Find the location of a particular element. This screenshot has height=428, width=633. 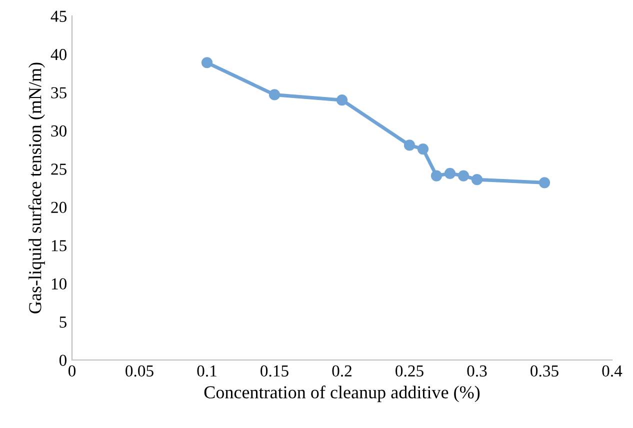

y-tick-label: 5 is located at coordinates (63, 322).